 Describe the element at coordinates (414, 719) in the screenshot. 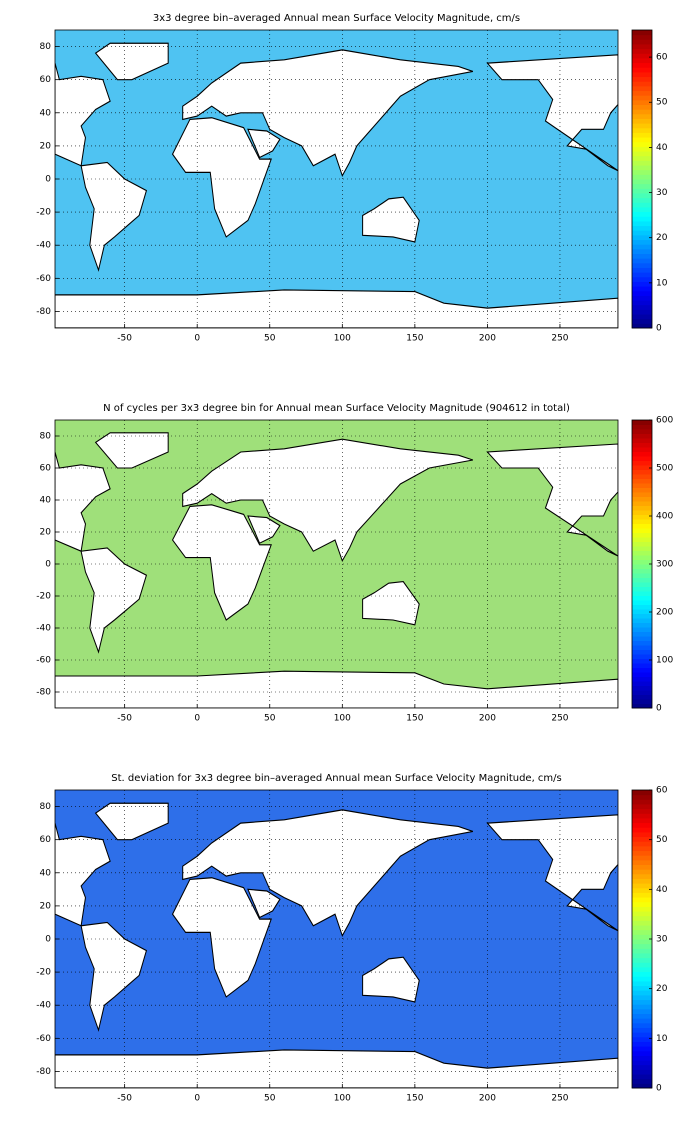

I see `x-tick-label: 150` at that location.